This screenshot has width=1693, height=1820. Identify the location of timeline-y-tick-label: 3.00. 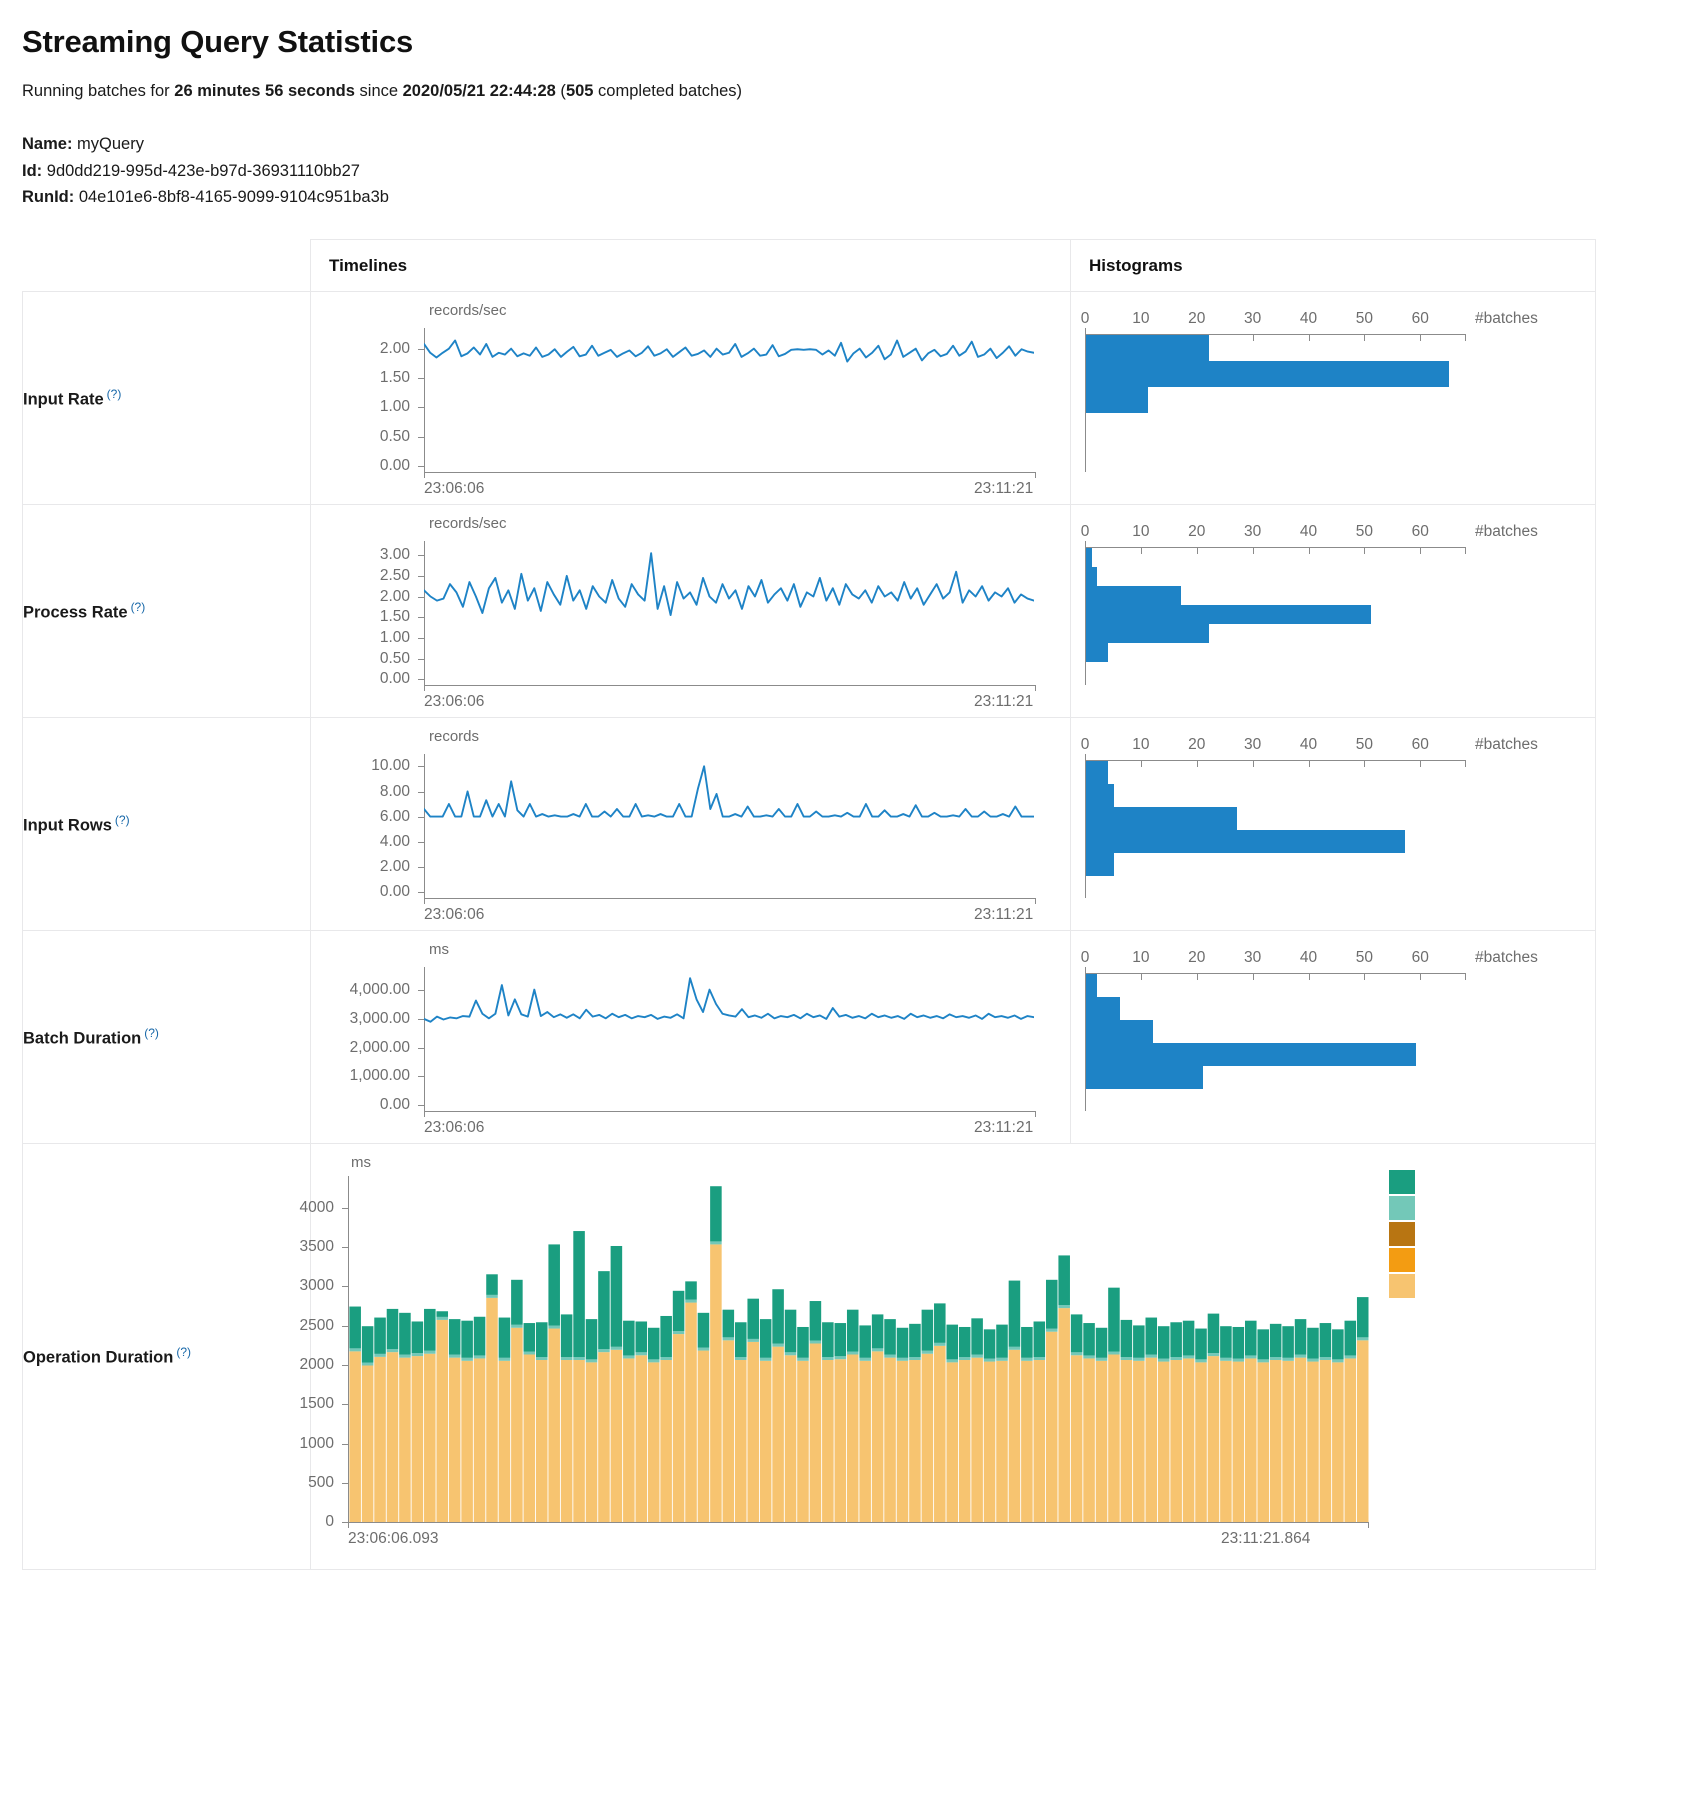
(394, 555).